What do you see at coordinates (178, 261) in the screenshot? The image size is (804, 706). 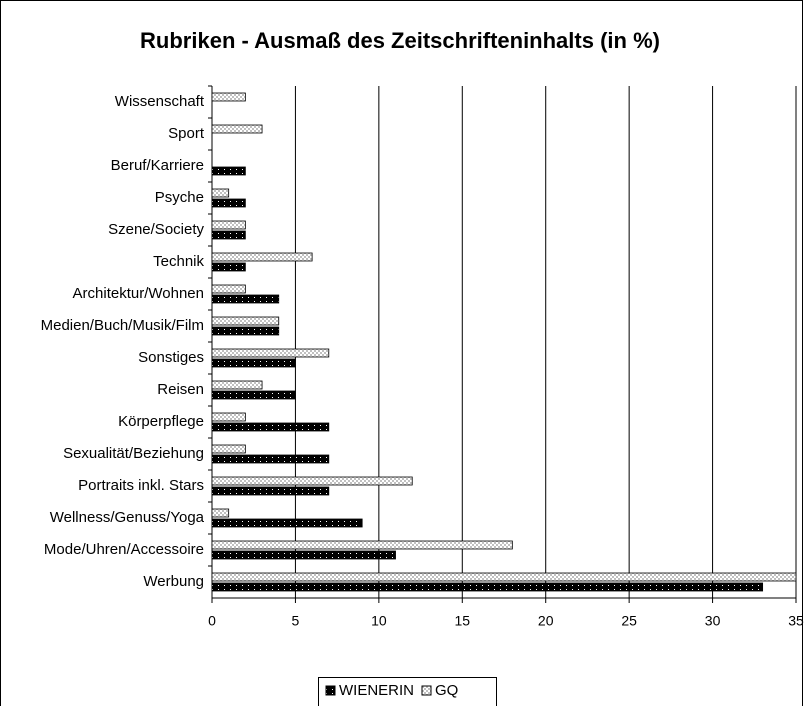 I see `y-tick-label: Technik` at bounding box center [178, 261].